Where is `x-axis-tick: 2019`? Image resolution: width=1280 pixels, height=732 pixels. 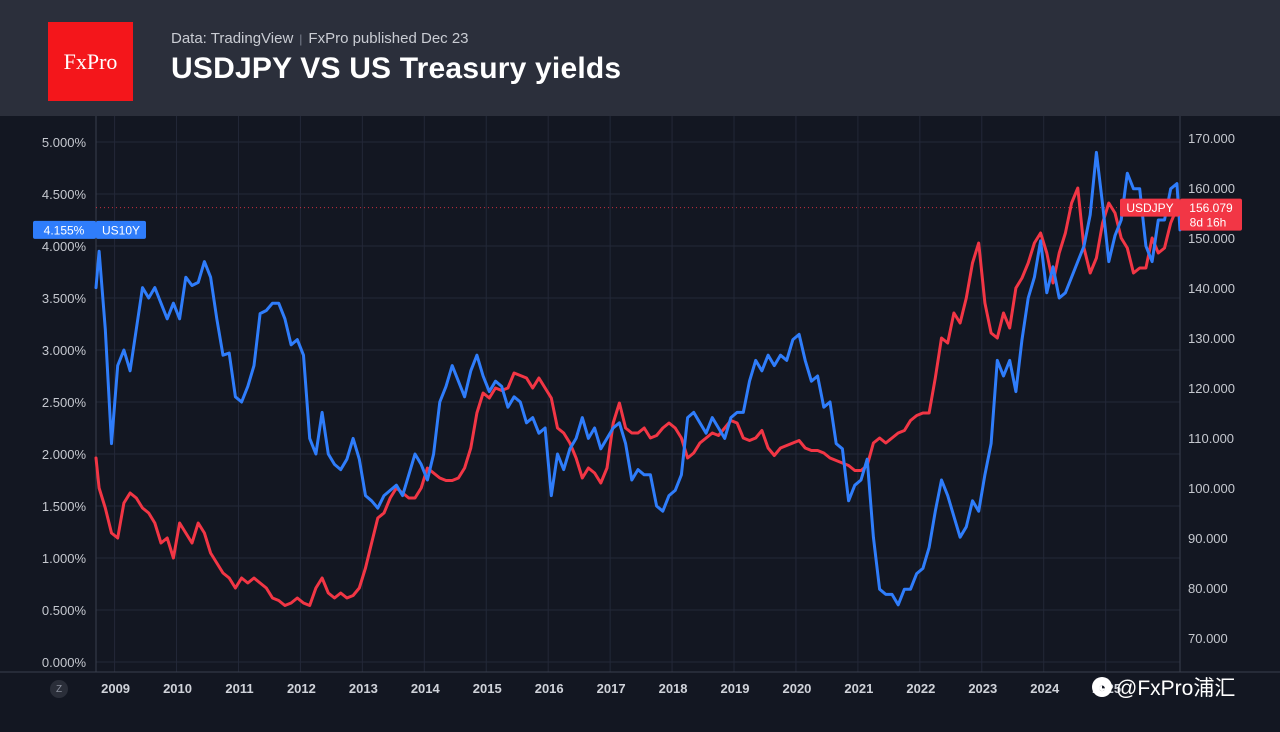 x-axis-tick: 2019 is located at coordinates (735, 688).